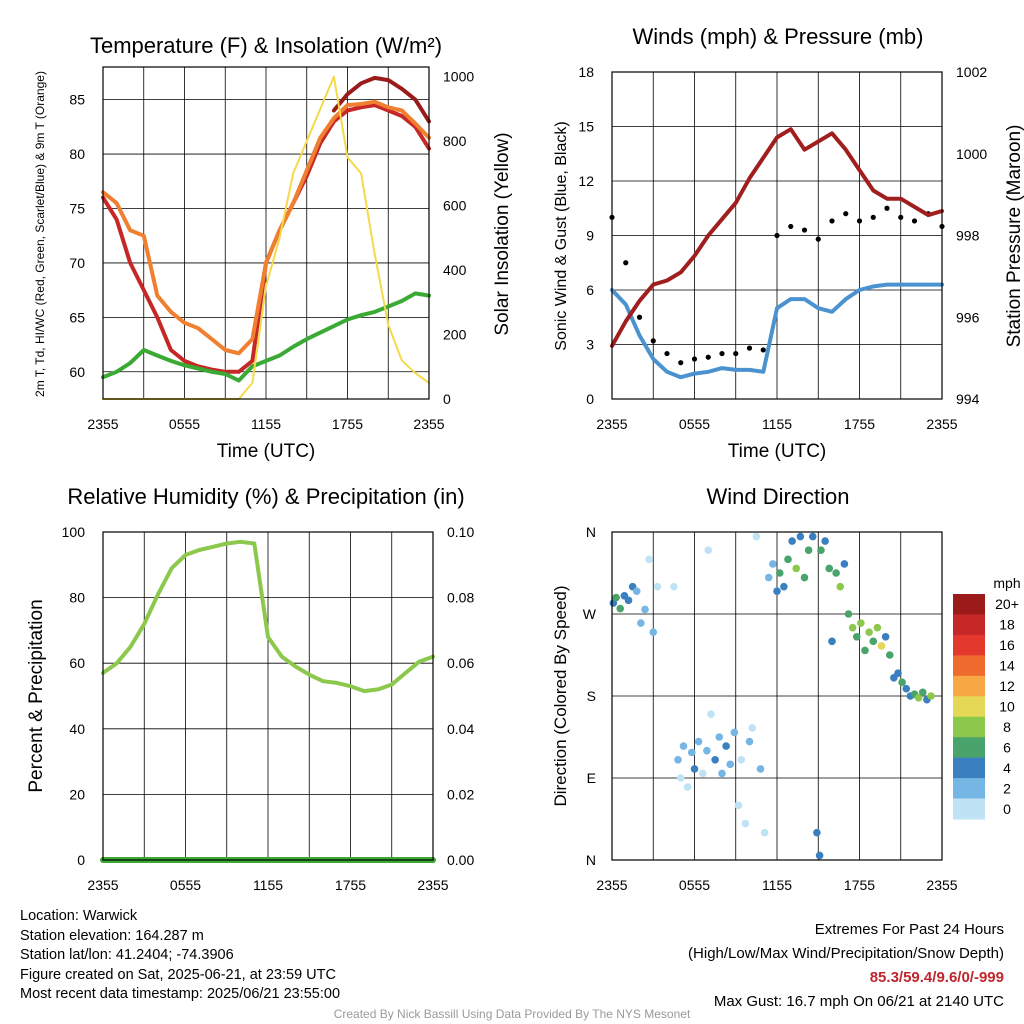 The height and width of the screenshot is (1024, 1024). I want to click on y-tick-label: 12, so click(586, 181).